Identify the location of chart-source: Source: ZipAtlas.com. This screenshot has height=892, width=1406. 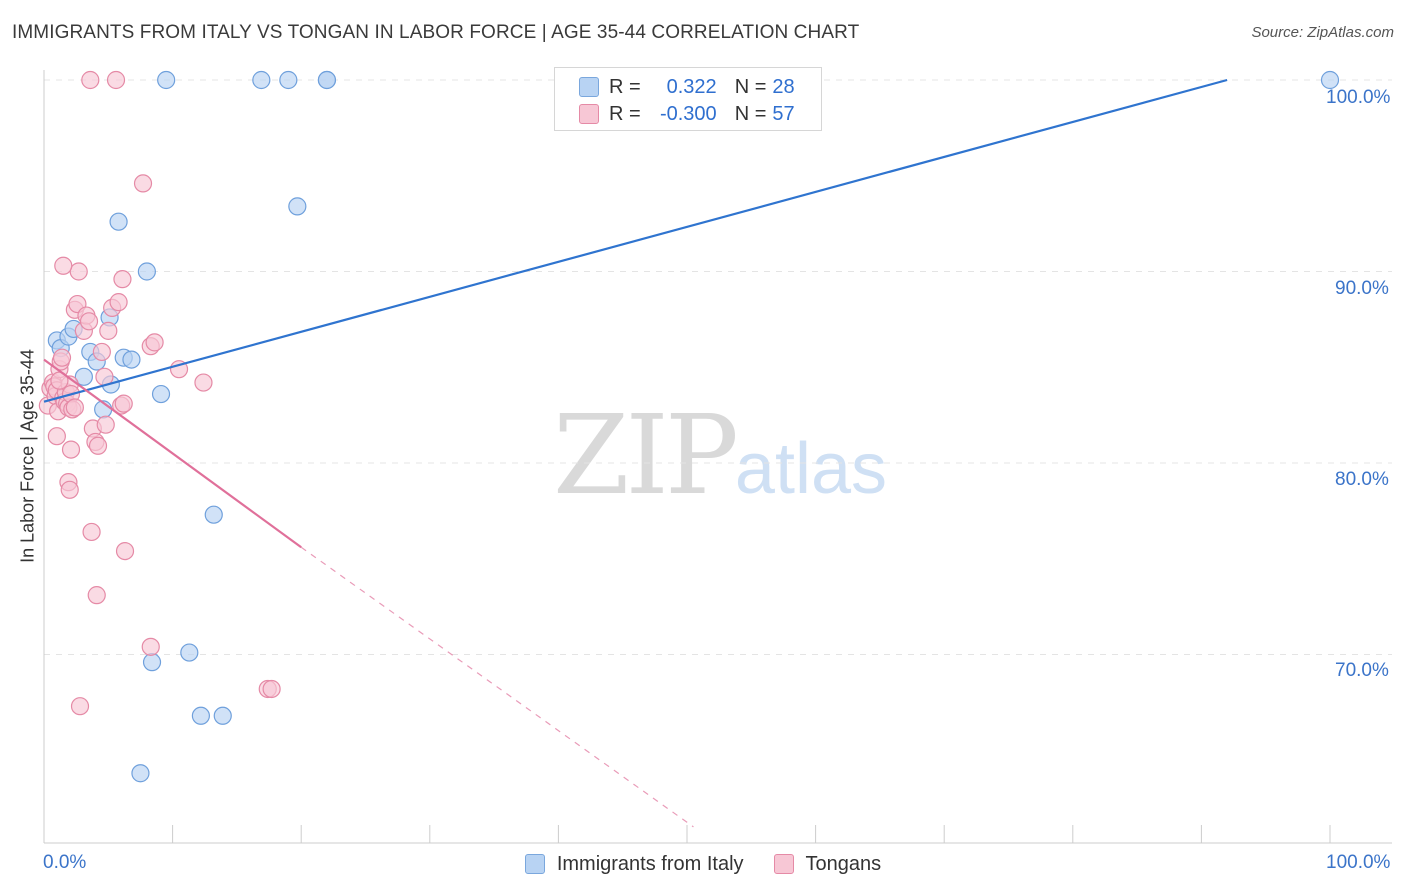
(1322, 32).